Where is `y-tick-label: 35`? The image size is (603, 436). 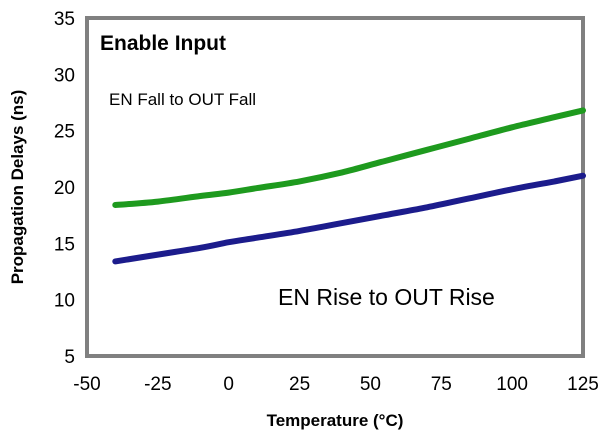 y-tick-label: 35 is located at coordinates (64, 19).